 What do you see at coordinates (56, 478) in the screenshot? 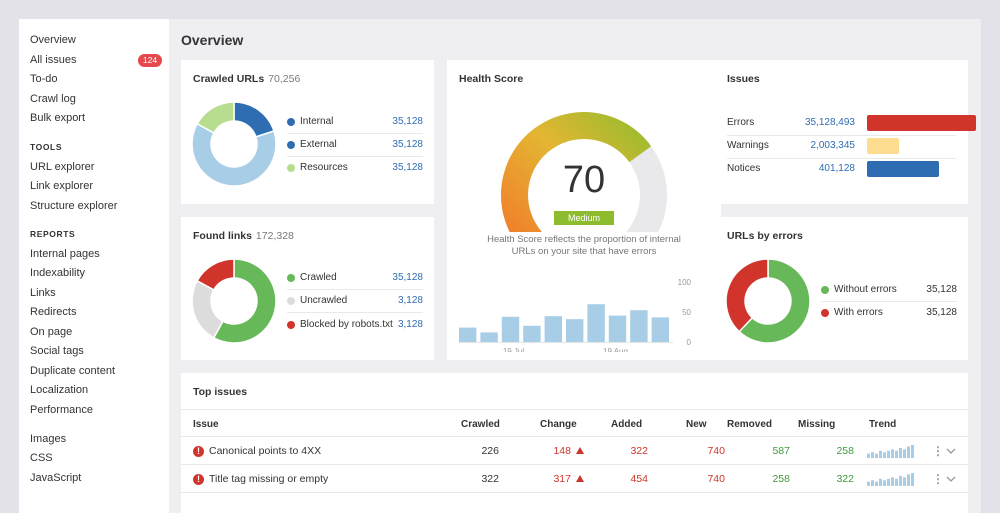
I see `sidebar-item-javascript: JavaScript` at bounding box center [56, 478].